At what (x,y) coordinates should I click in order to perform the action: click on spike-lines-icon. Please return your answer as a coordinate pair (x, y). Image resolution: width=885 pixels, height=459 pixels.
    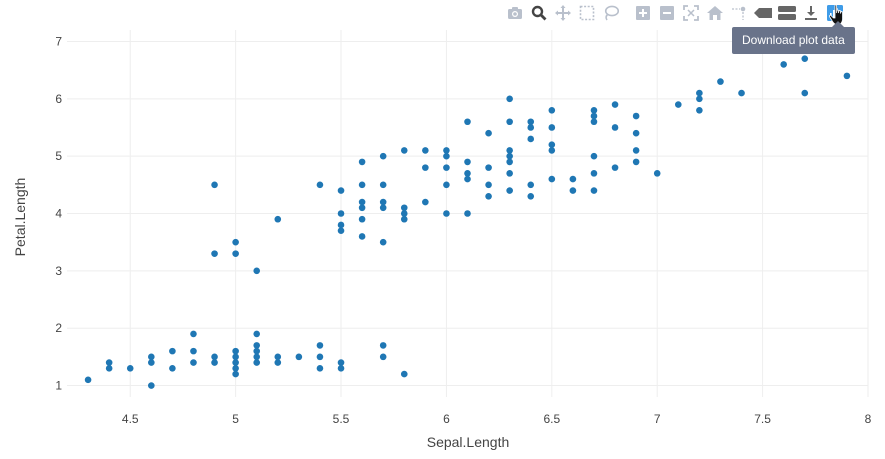
    Looking at the image, I should click on (739, 13).